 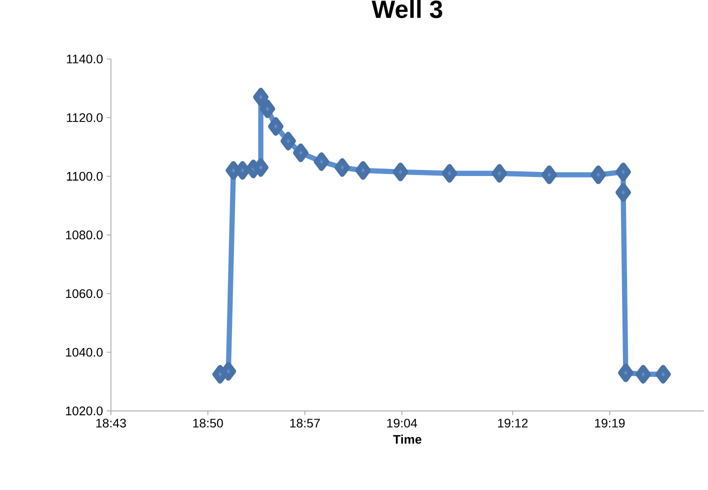 I want to click on x-tick-label: 19:12, so click(x=513, y=423).